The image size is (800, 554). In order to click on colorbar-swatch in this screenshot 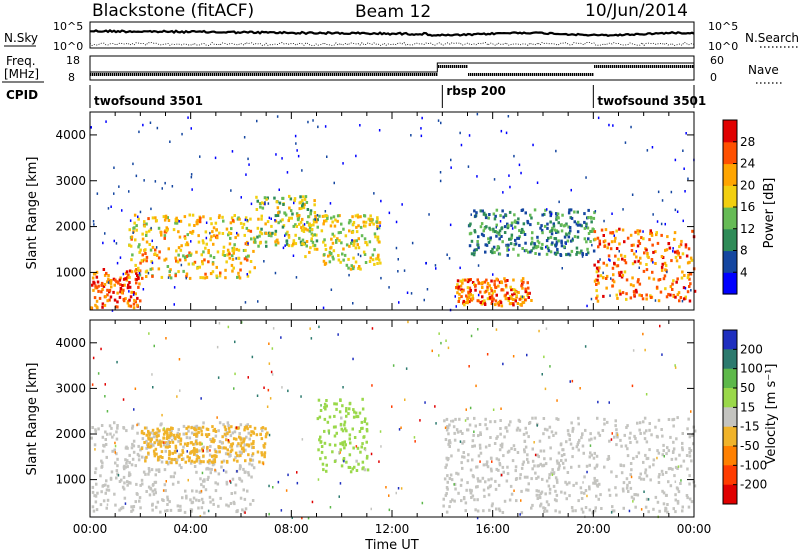, I will do `click(730, 153)`.